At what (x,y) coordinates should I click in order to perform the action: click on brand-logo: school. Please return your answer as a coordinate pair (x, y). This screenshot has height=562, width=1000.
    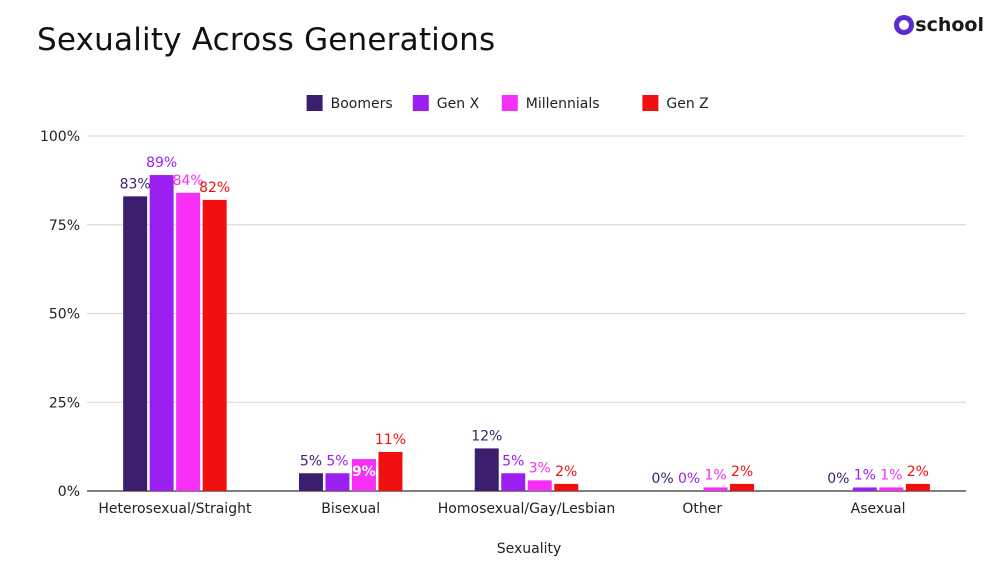
    Looking at the image, I should click on (939, 25).